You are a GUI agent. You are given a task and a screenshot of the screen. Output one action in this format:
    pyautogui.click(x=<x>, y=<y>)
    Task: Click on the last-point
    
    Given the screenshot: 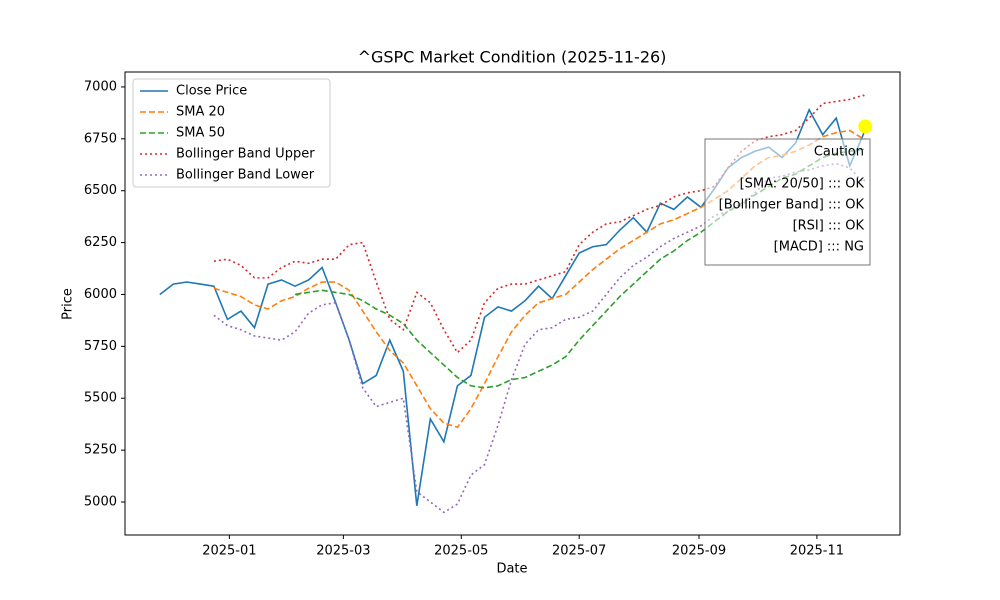 What is the action you would take?
    pyautogui.click(x=865, y=126)
    